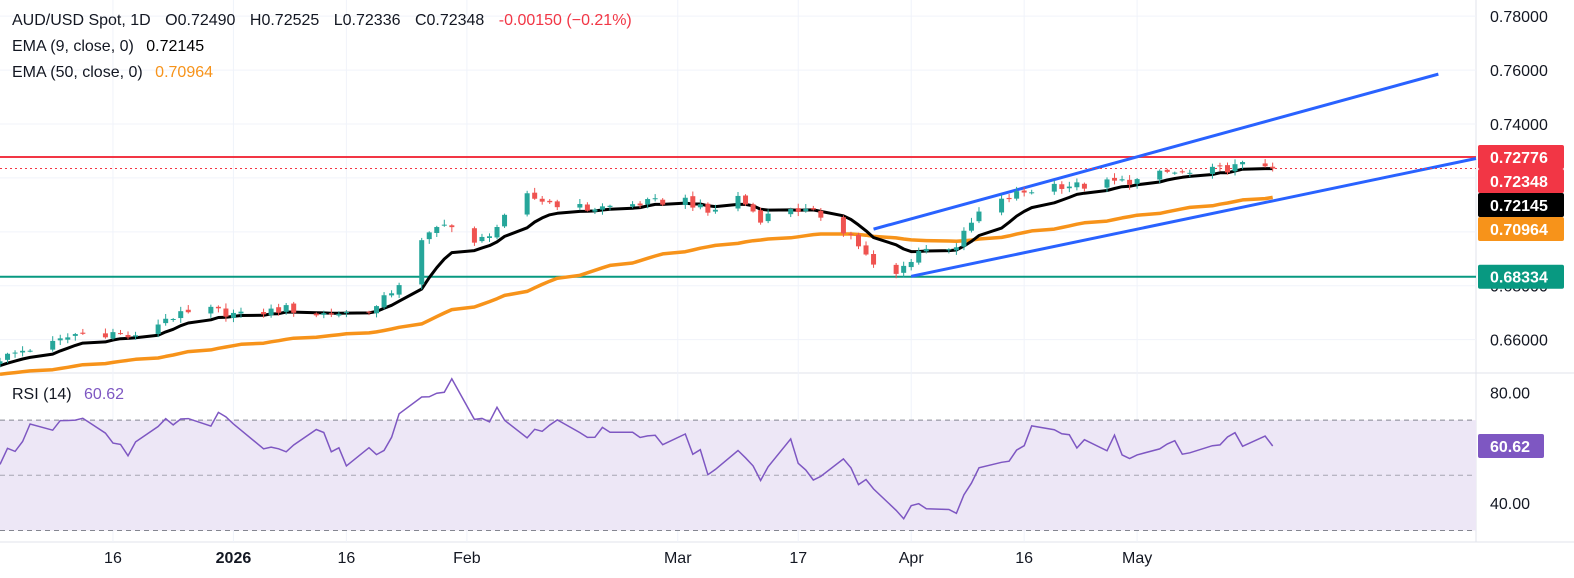 This screenshot has height=578, width=1574. I want to click on time-tick-label: 16, so click(113, 558).